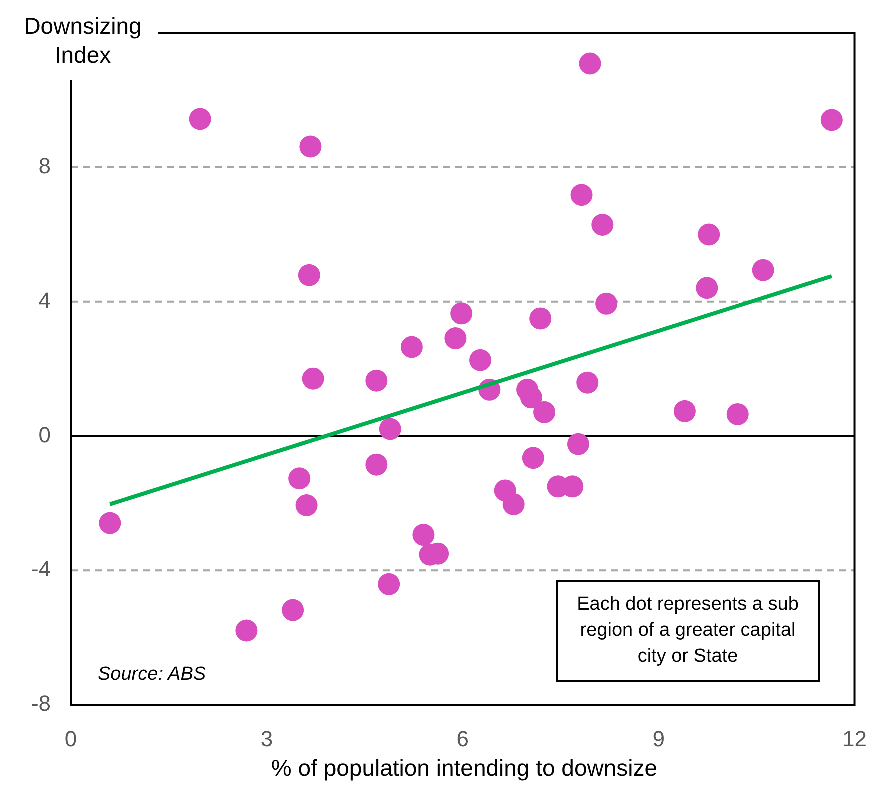  What do you see at coordinates (855, 739) in the screenshot?
I see `x-tick-label: 12` at bounding box center [855, 739].